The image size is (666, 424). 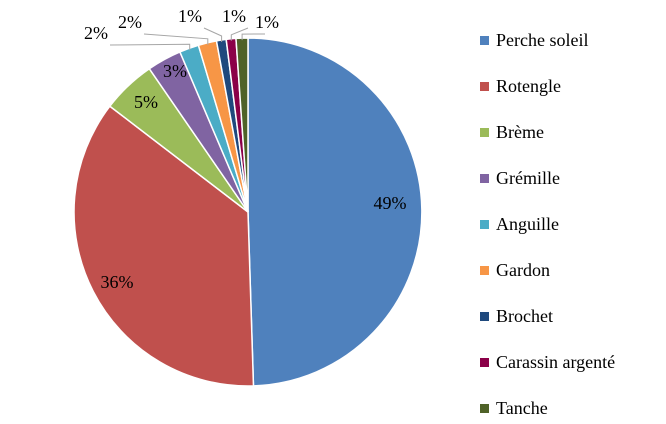 What do you see at coordinates (571, 86) in the screenshot?
I see `legend-item-rotengle: Rotengle` at bounding box center [571, 86].